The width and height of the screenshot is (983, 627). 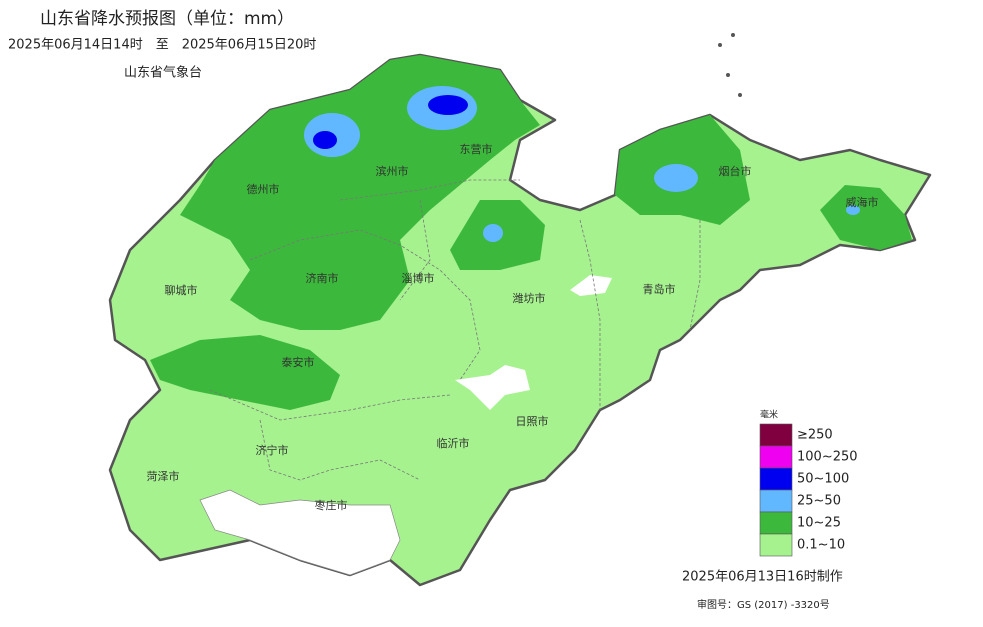 What do you see at coordinates (529, 298) in the screenshot?
I see `city-label: 潍坊市` at bounding box center [529, 298].